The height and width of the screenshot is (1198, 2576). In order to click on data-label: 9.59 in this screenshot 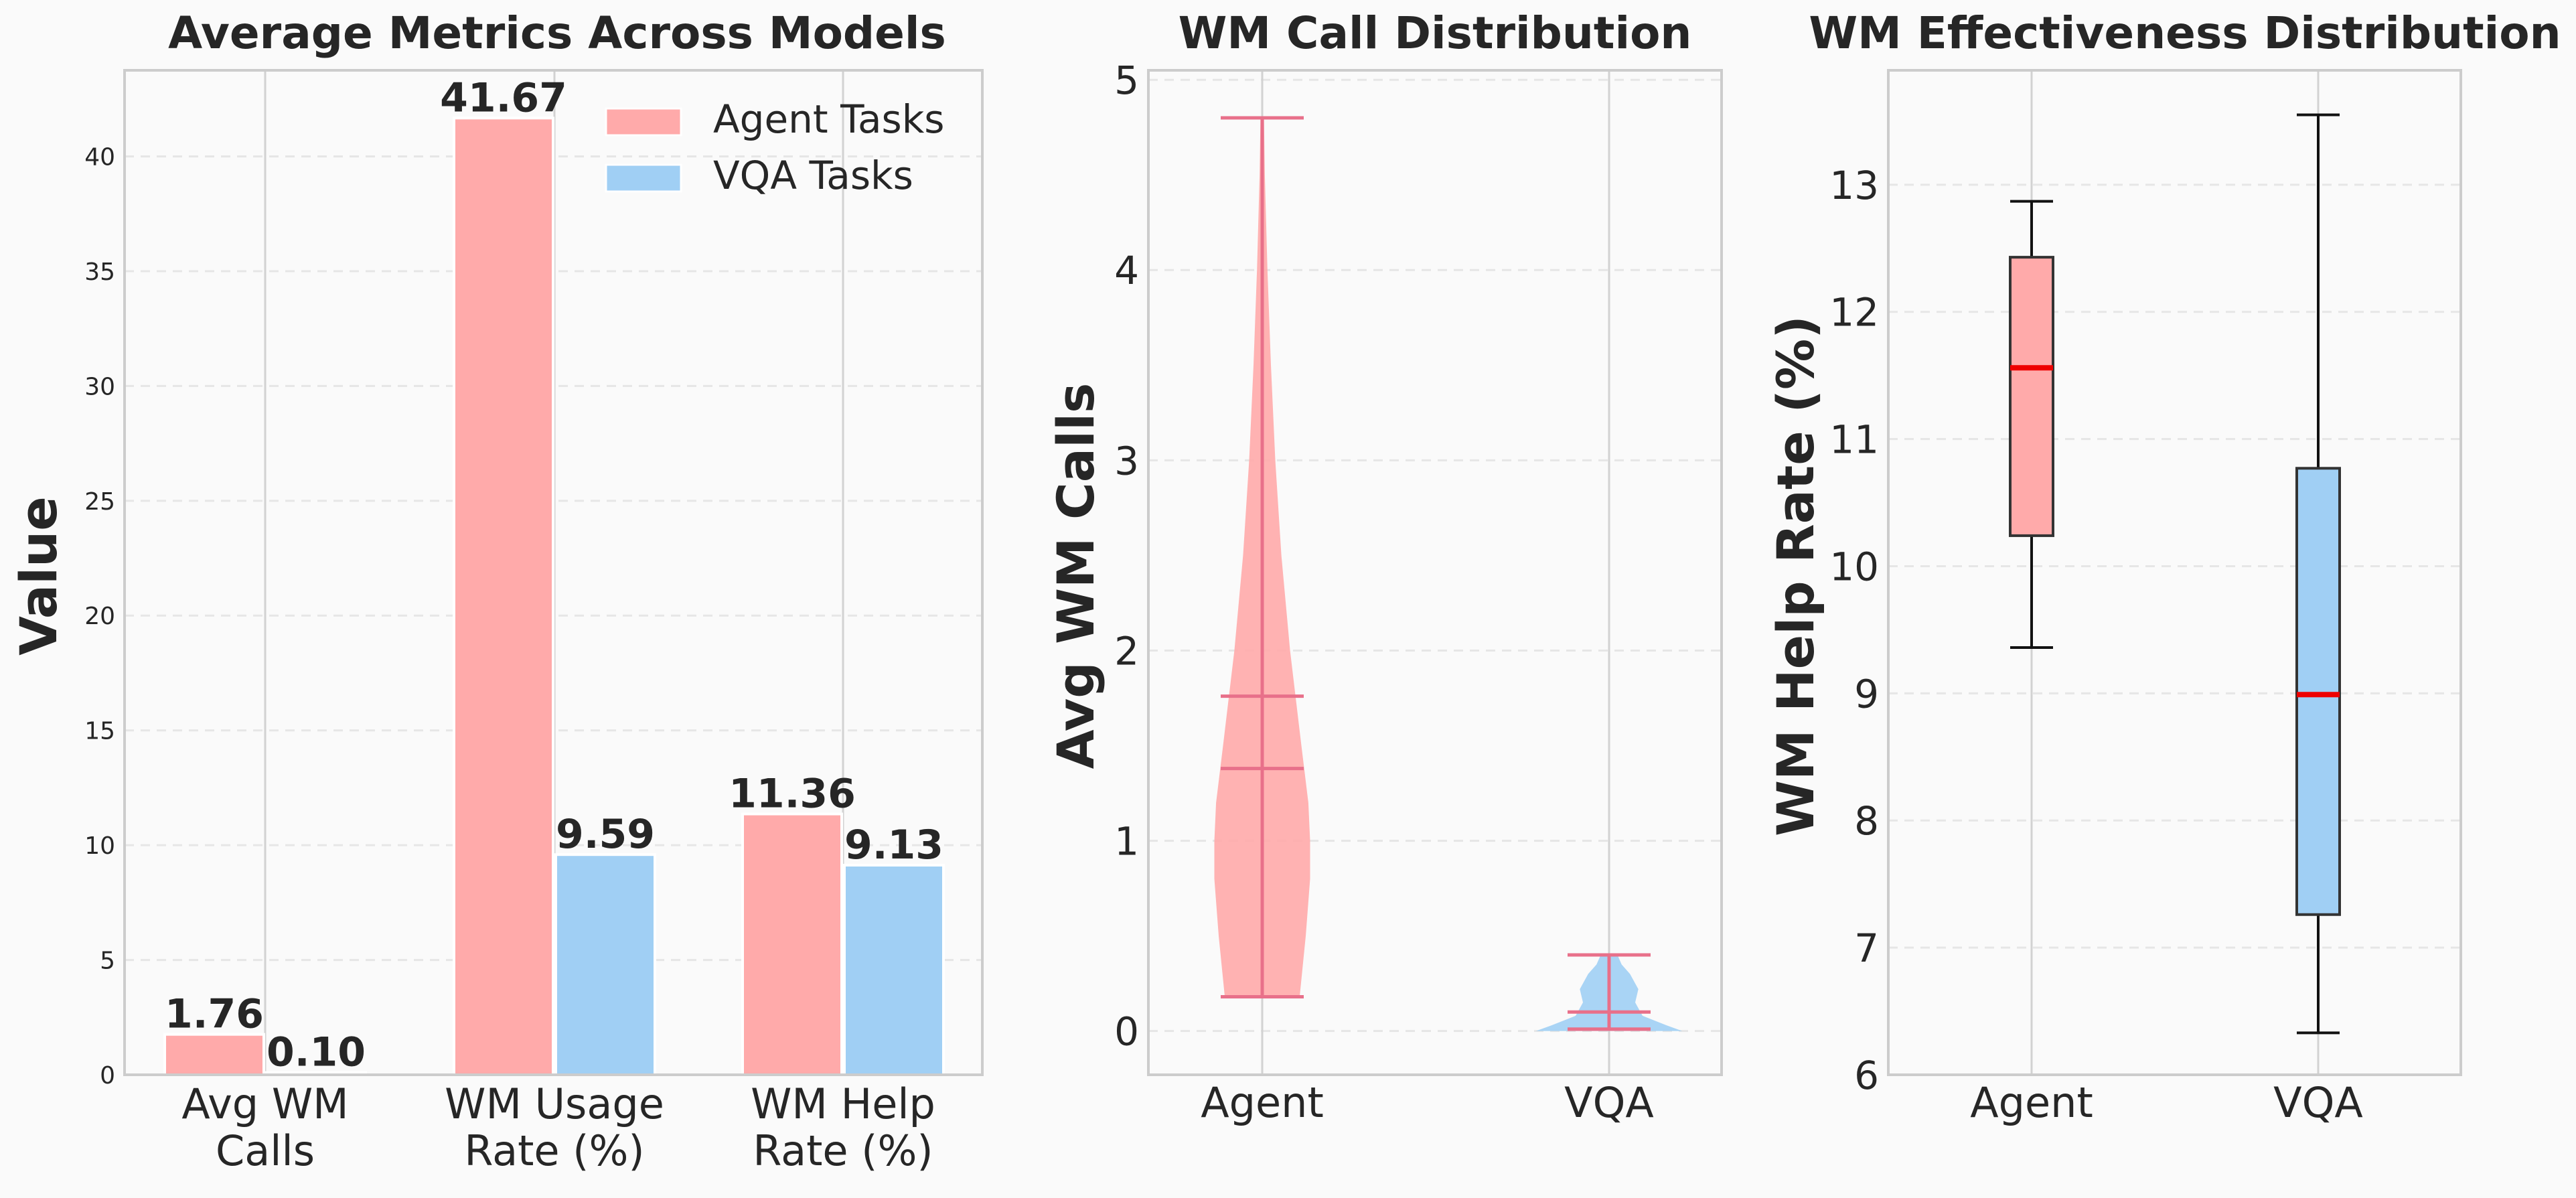, I will do `click(605, 835)`.